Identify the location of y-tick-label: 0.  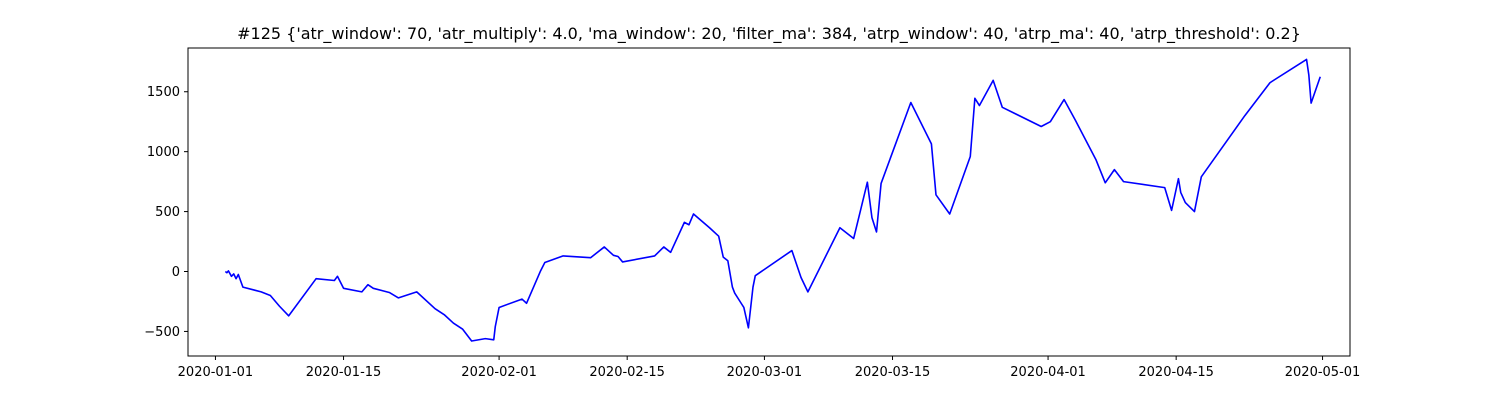
(176, 272).